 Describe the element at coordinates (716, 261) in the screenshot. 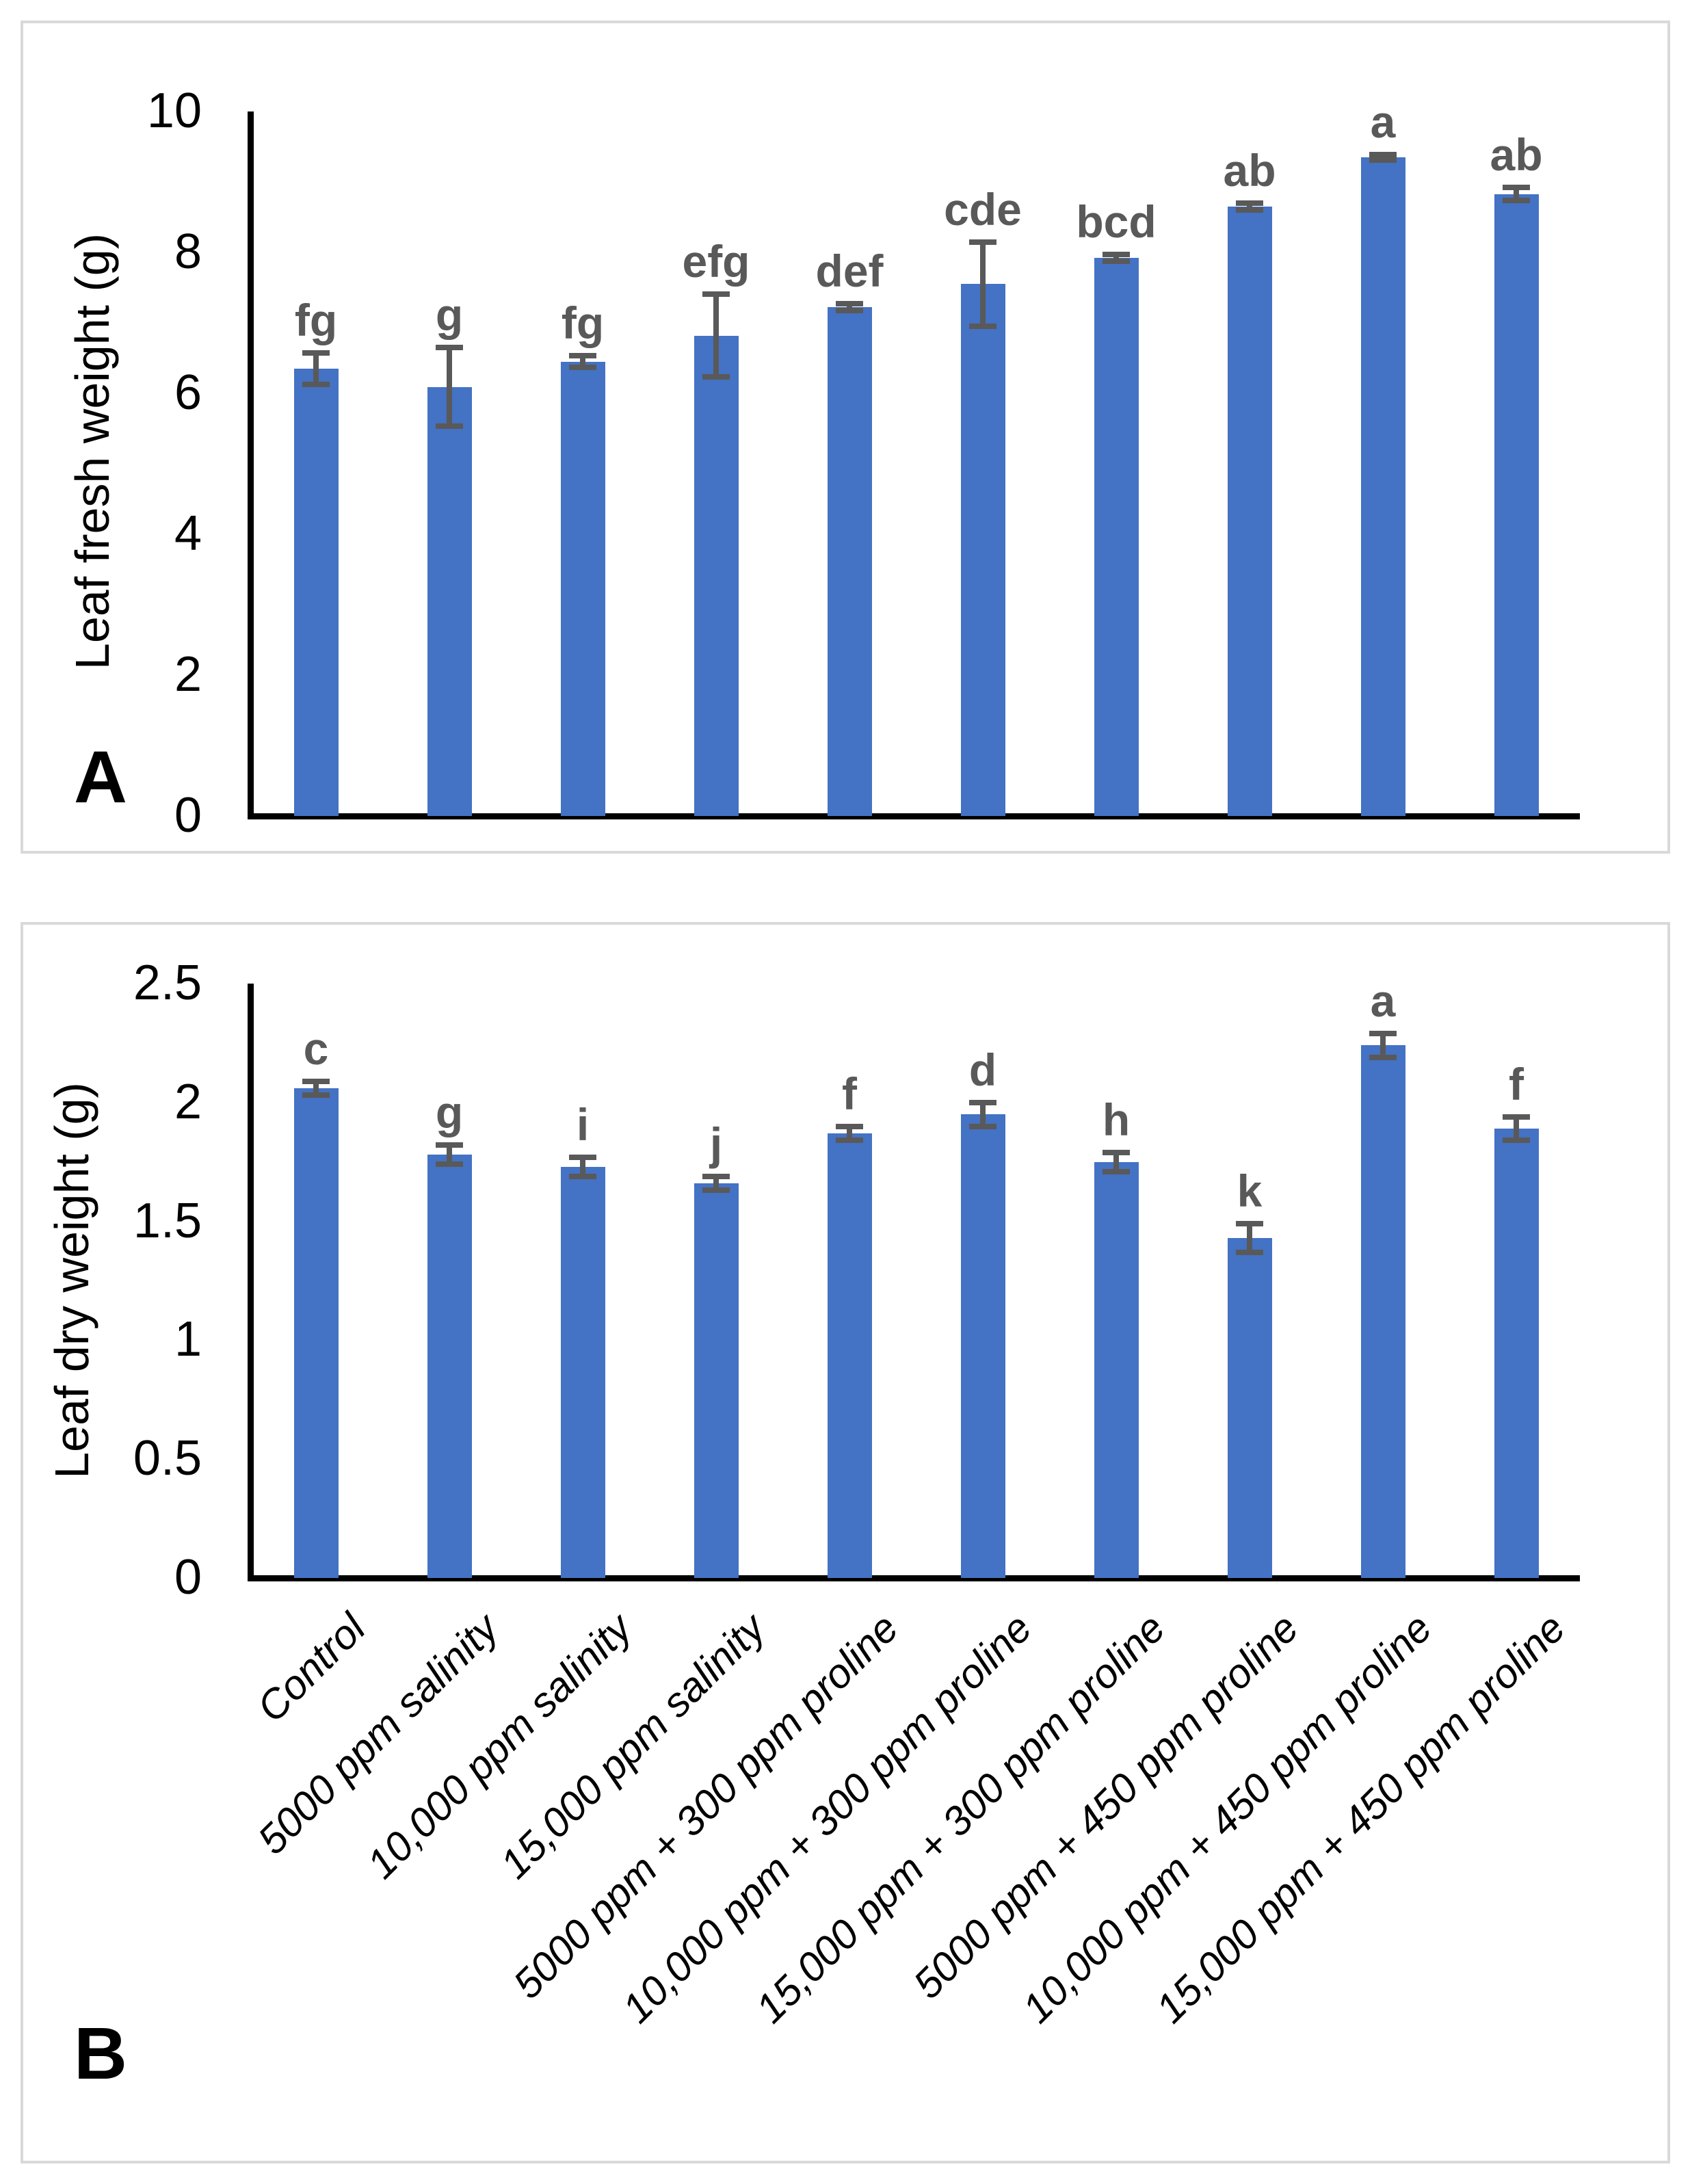

I see `significance-letter: efg` at that location.